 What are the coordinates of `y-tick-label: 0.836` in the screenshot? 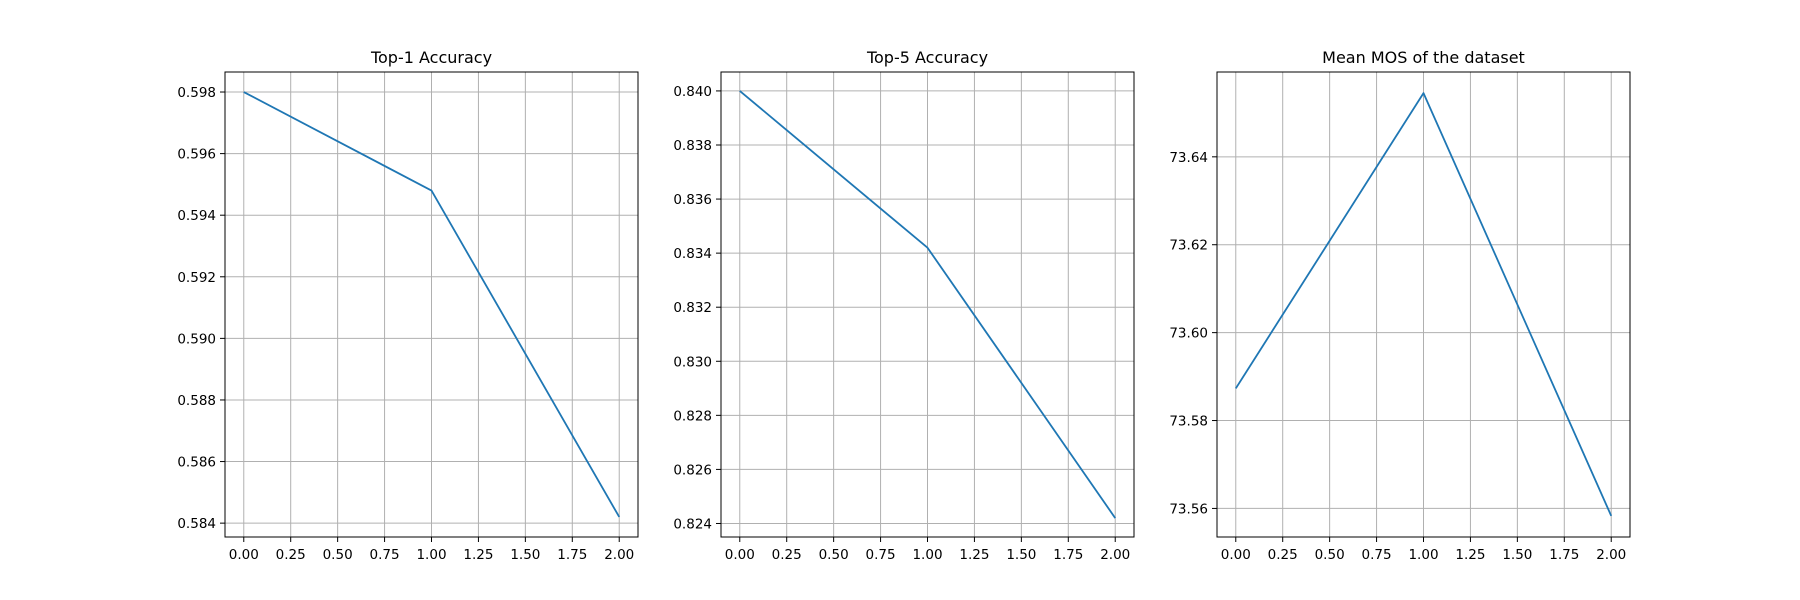 It's located at (692, 200).